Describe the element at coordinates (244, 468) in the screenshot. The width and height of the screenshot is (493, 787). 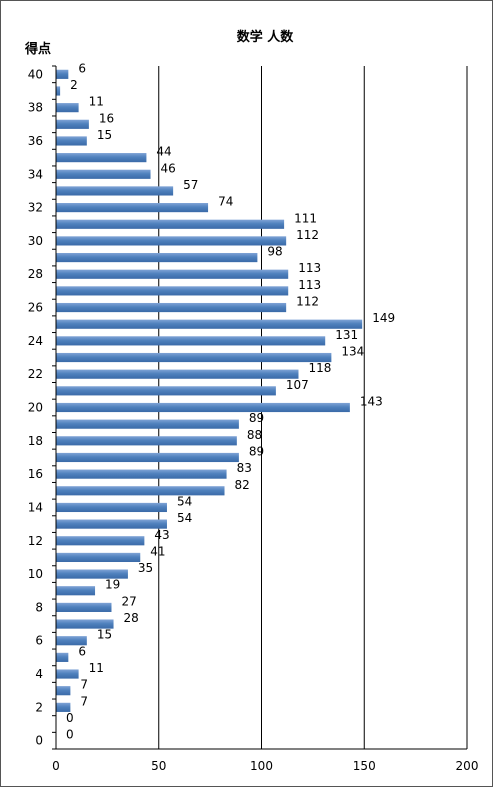
I see `data-label-16: 83` at that location.